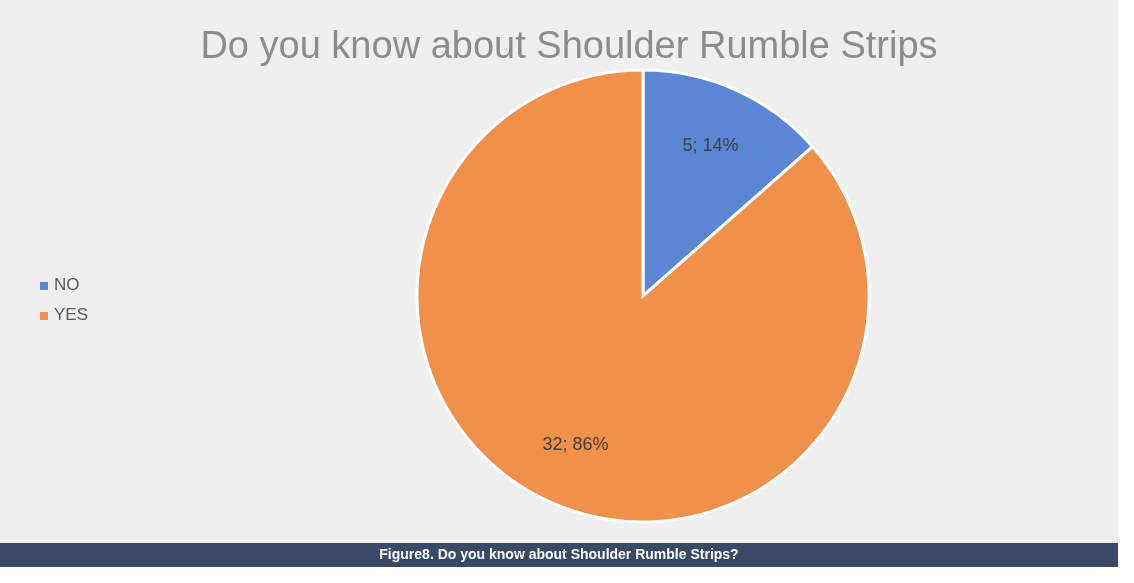 The width and height of the screenshot is (1134, 583). What do you see at coordinates (67, 285) in the screenshot?
I see `legend-label: NO` at bounding box center [67, 285].